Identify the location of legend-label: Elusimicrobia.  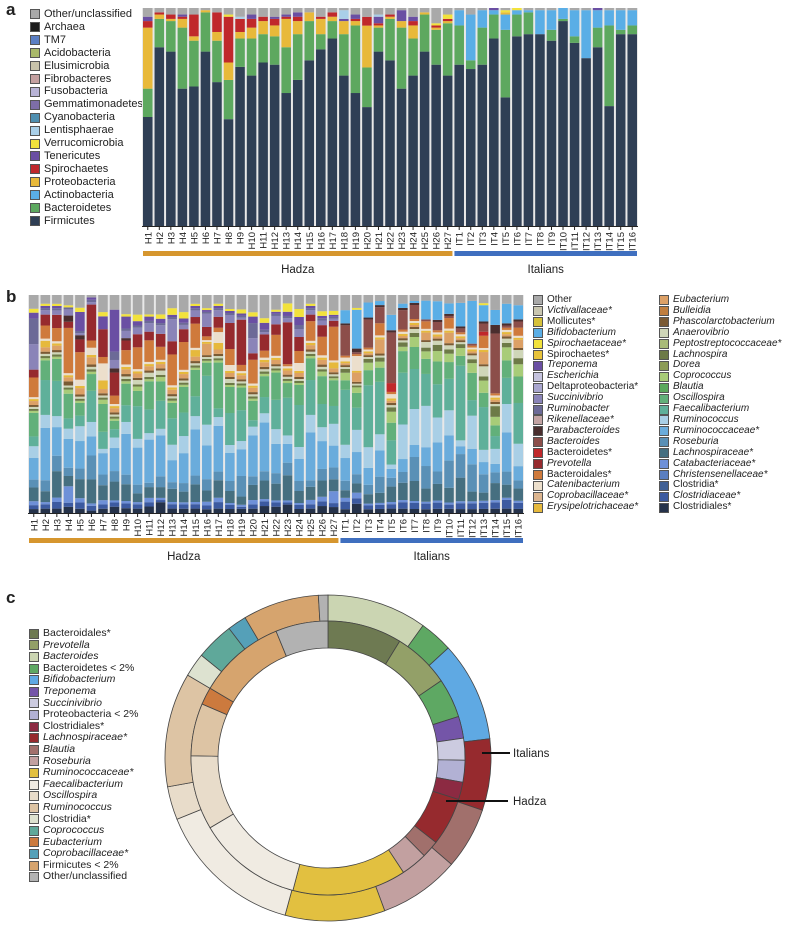
(77, 65).